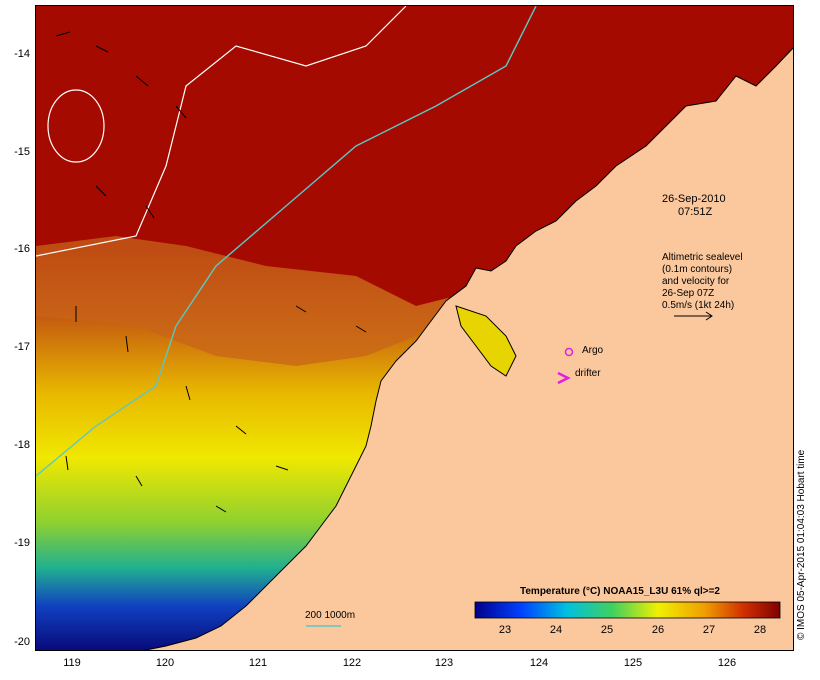  Describe the element at coordinates (258, 663) in the screenshot. I see `x-tick-label: 121` at that location.